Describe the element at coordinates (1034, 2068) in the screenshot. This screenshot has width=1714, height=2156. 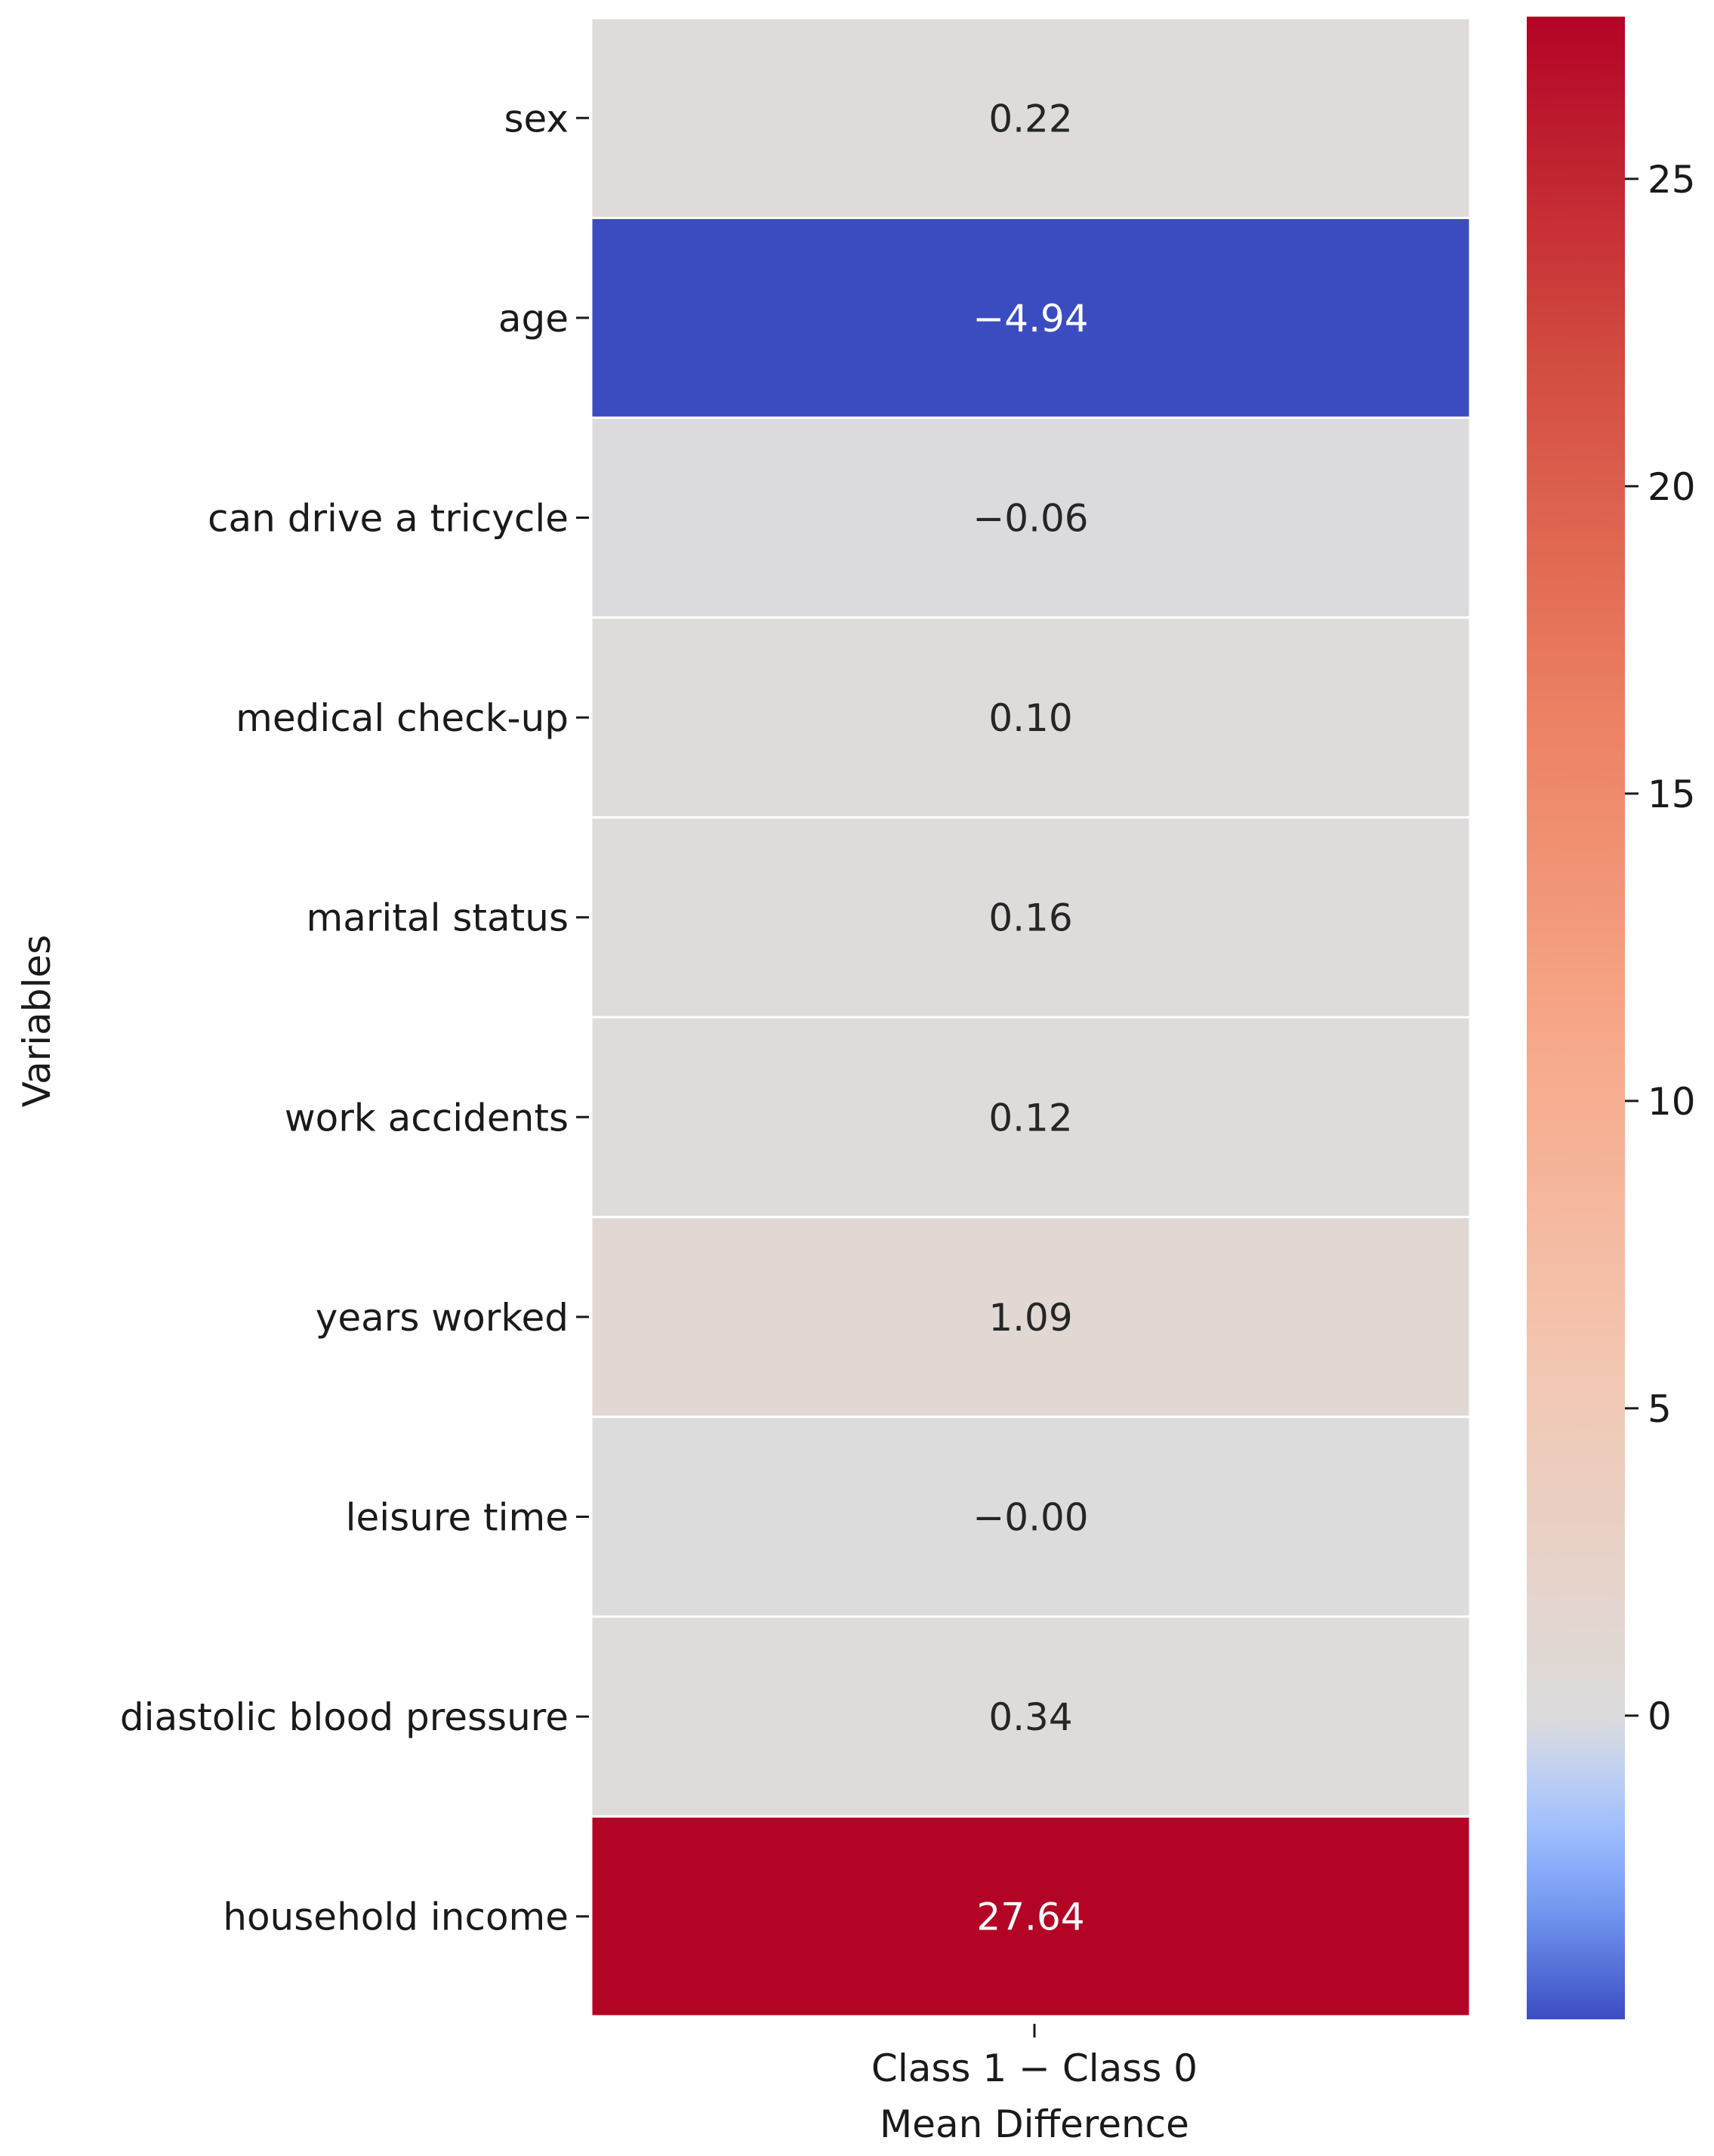
I see `x-tick-label: Class 1 − Class 0` at that location.